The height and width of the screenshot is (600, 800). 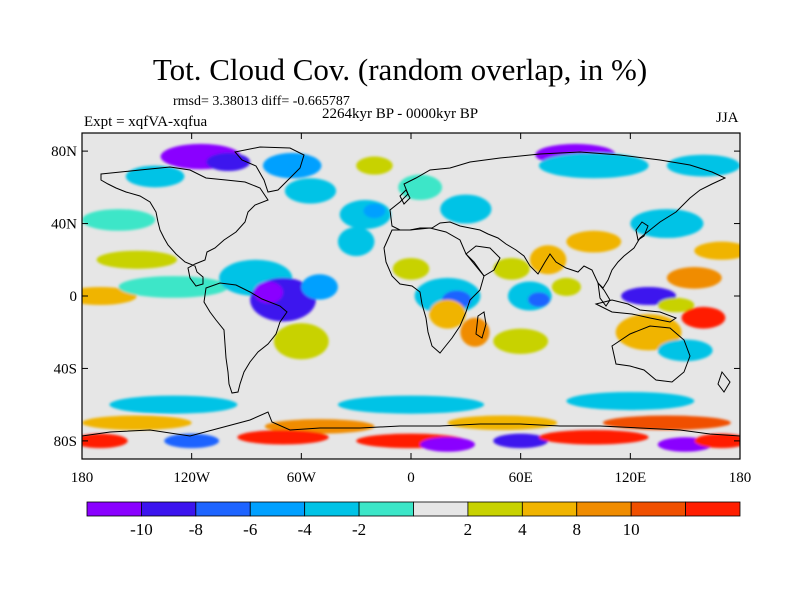 I want to click on coast-eurasia, so click(x=558, y=220).